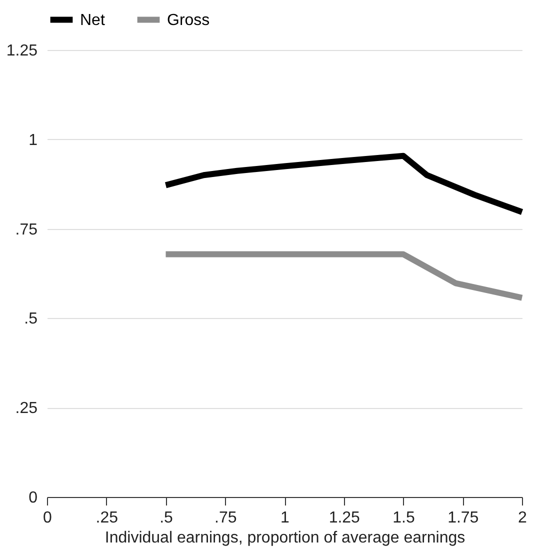 Image resolution: width=554 pixels, height=556 pixels. What do you see at coordinates (188, 20) in the screenshot?
I see `legend-label: Gross` at bounding box center [188, 20].